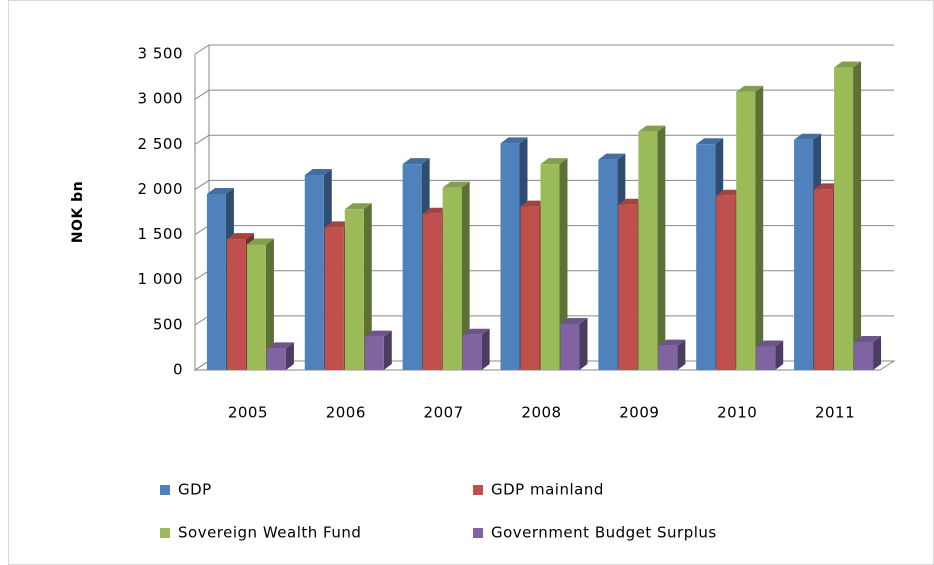 The height and width of the screenshot is (565, 934). Describe the element at coordinates (835, 413) in the screenshot. I see `x-tick-label: 2011` at that location.